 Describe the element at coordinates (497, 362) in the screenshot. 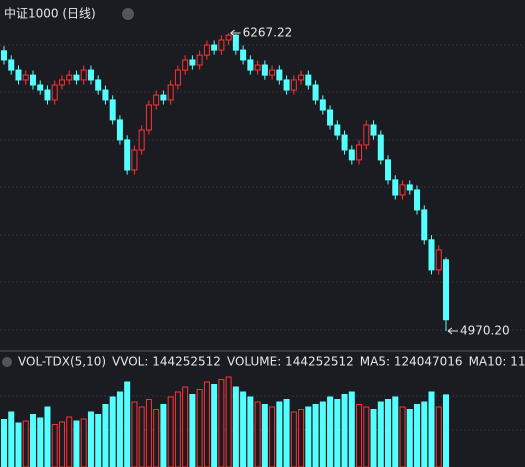

I see `volume-header-label: MA10: 119140` at that location.